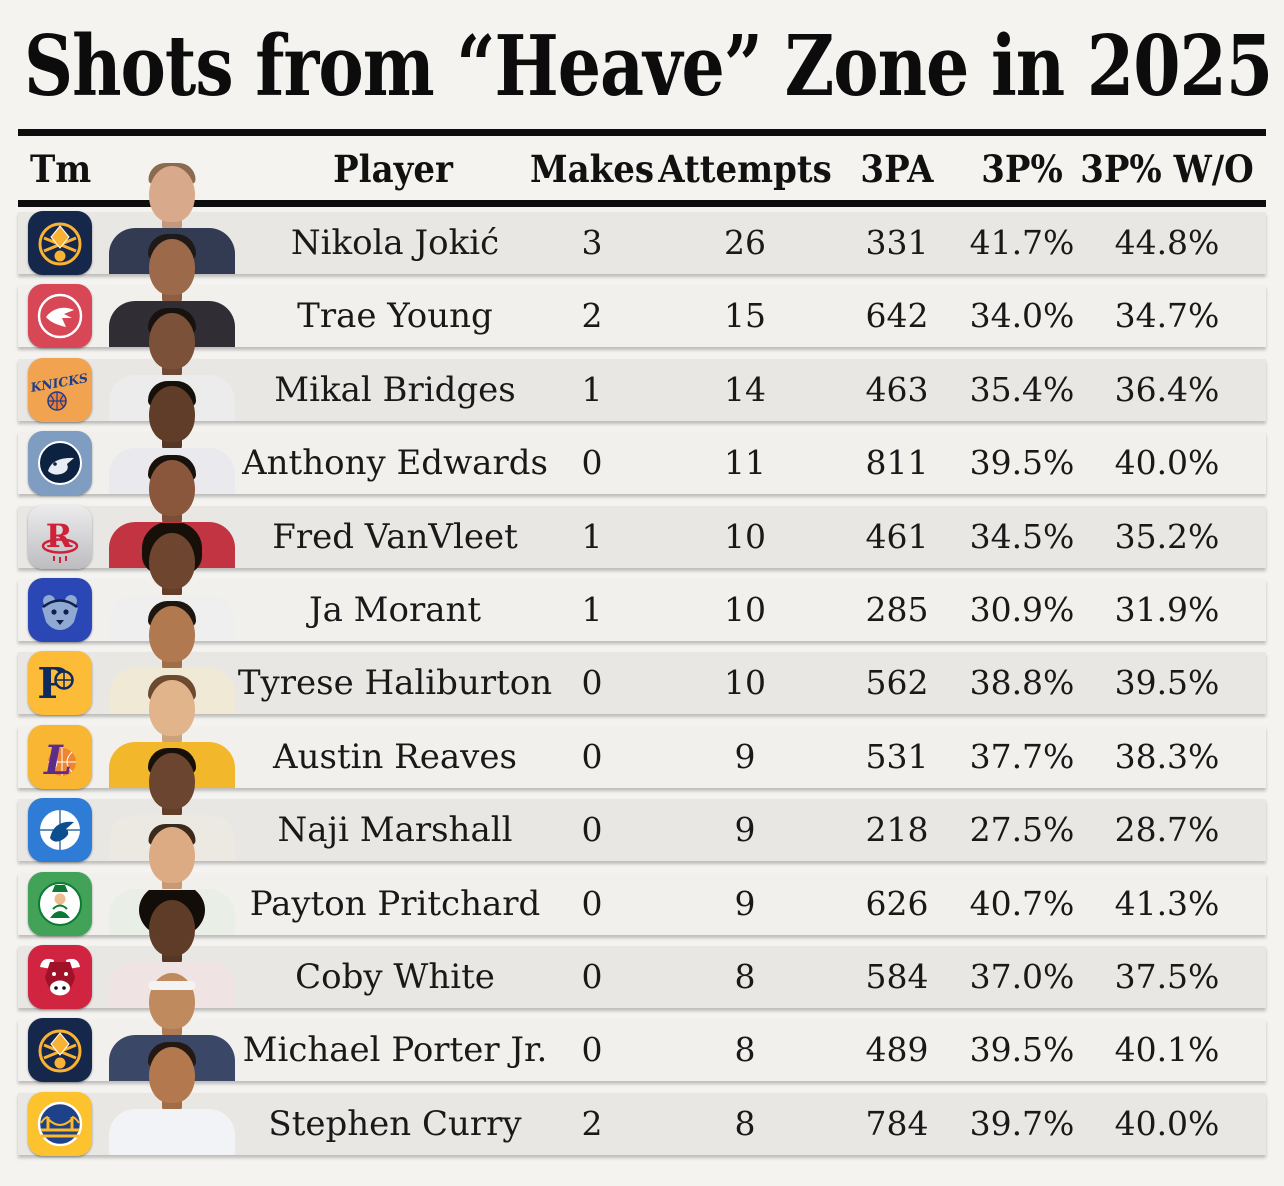 The image size is (1284, 1186). Describe the element at coordinates (1167, 903) in the screenshot. I see `3p-pct-wo-value: 41.3%` at that location.